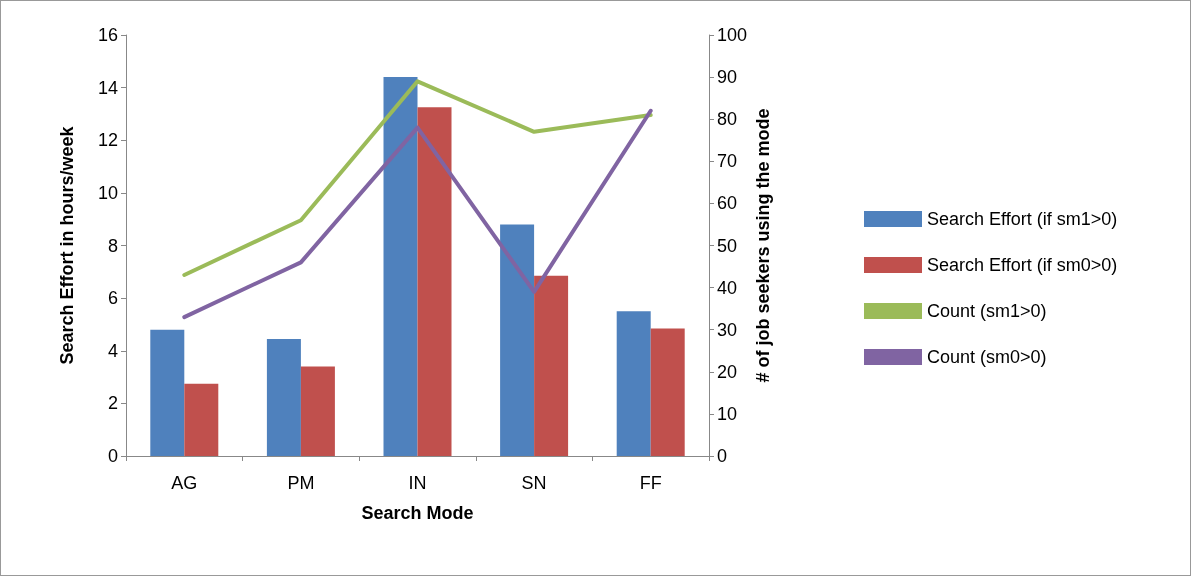 This screenshot has height=576, width=1191. I want to click on x-tick-label: PM, so click(301, 483).